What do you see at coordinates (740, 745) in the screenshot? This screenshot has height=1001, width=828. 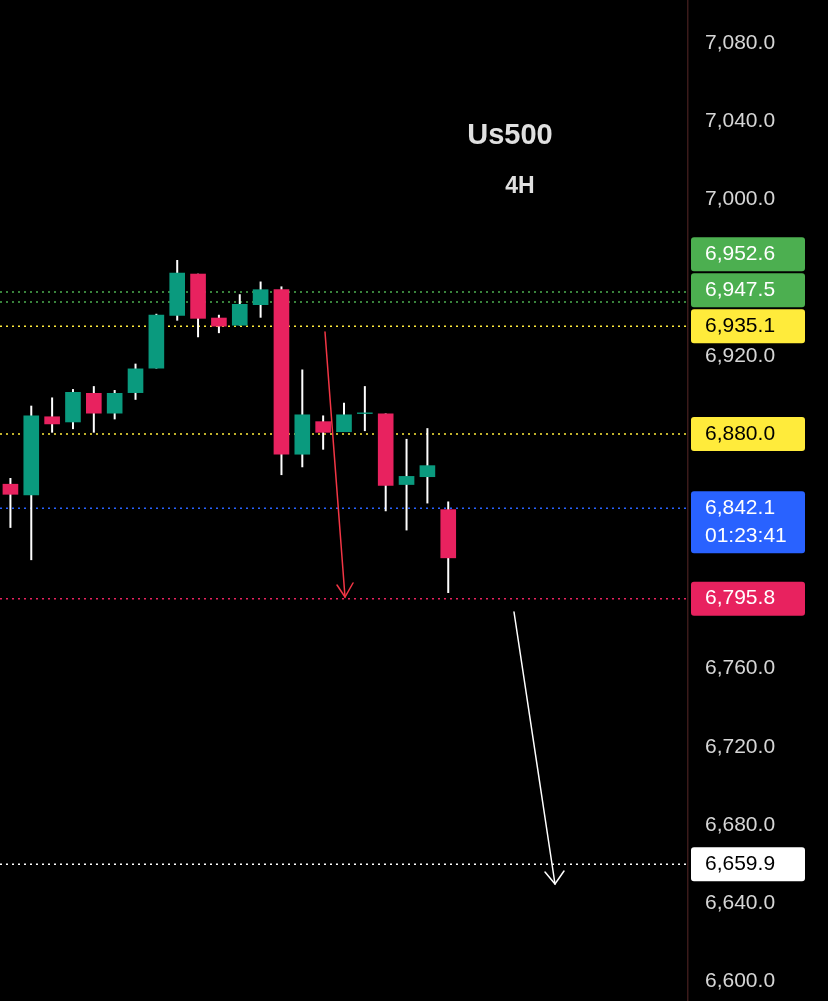 I see `y-tick-label: 6,720.0` at bounding box center [740, 745].